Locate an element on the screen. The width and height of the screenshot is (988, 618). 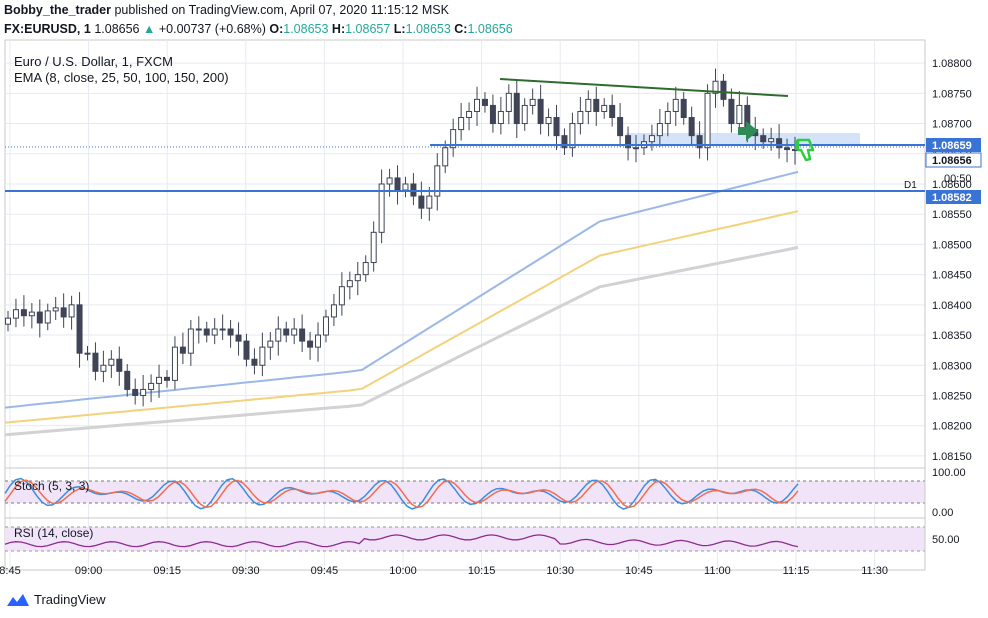
upper-level-tag is located at coordinates (953, 145).